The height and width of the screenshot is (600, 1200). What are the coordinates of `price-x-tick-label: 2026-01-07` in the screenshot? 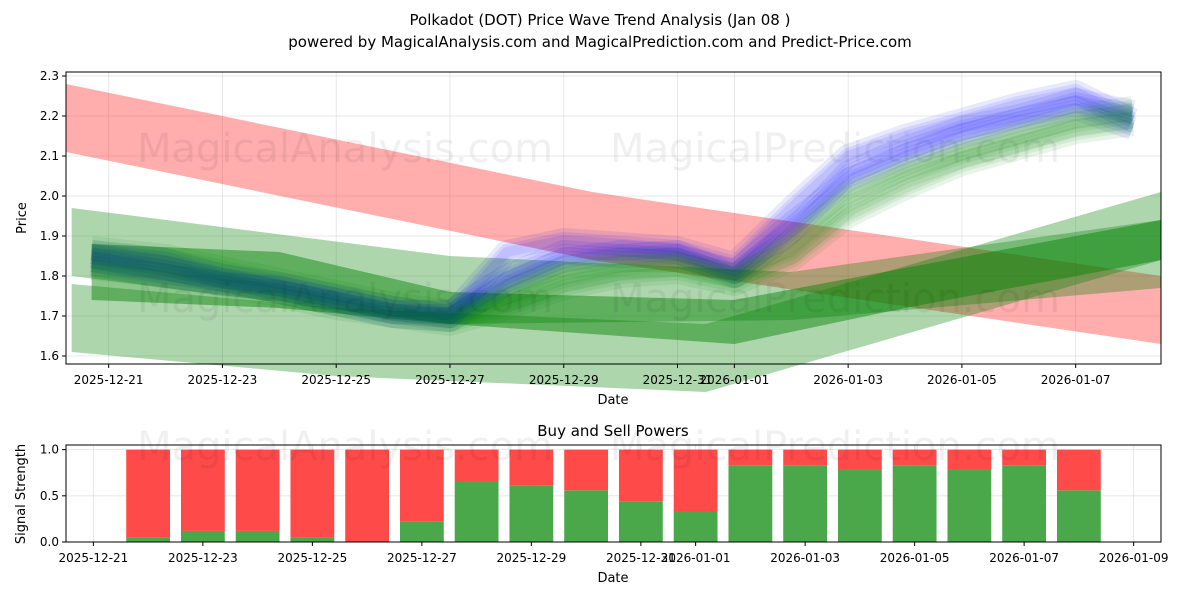 It's located at (1076, 380).